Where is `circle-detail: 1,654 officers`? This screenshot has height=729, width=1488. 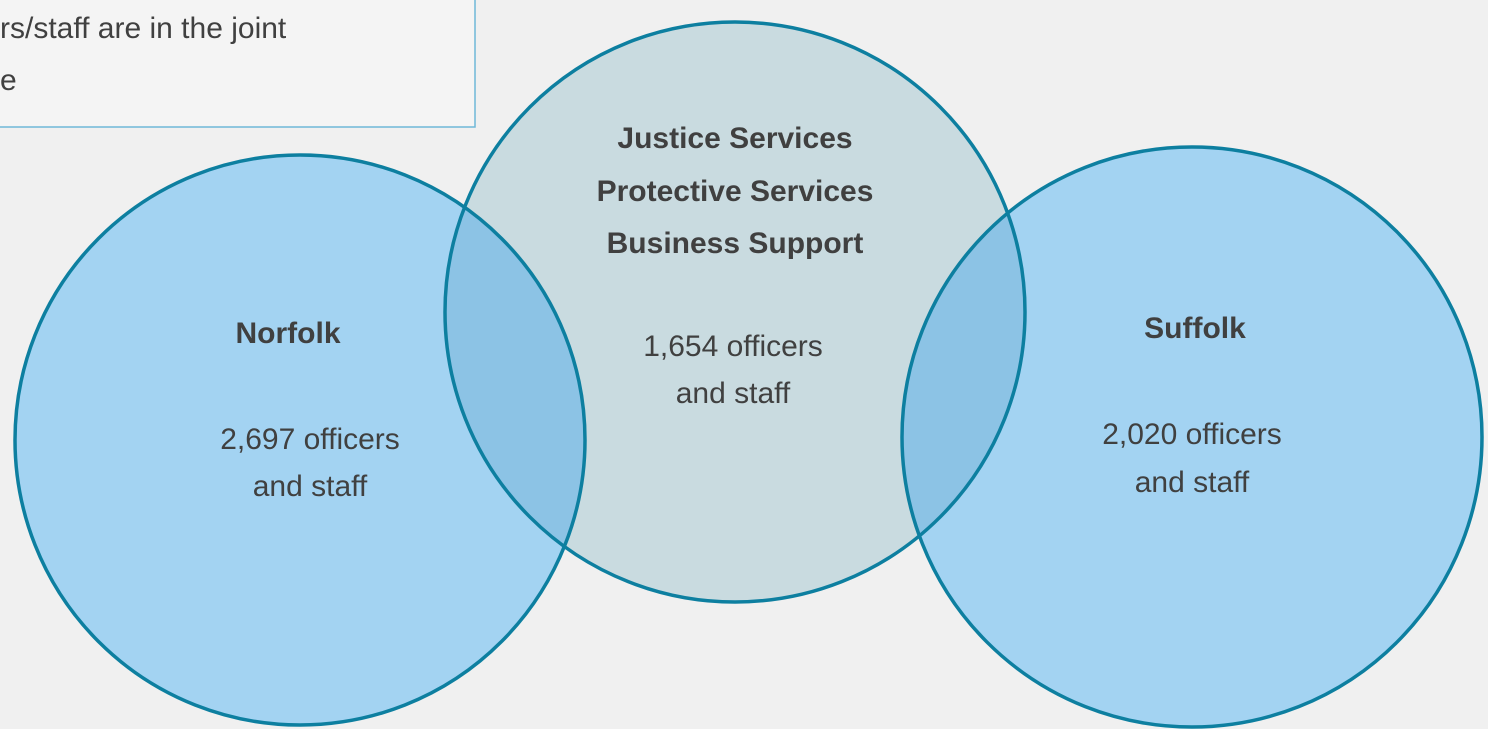 circle-detail: 1,654 officers is located at coordinates (733, 346).